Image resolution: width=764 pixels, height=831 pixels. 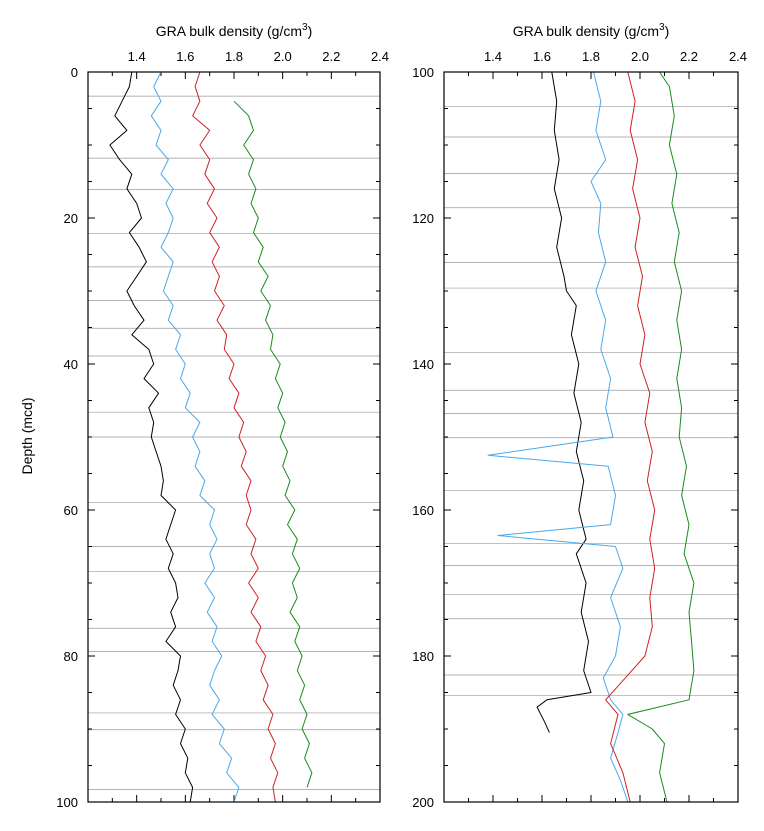 I want to click on y-tick-label: 200, so click(x=423, y=802).